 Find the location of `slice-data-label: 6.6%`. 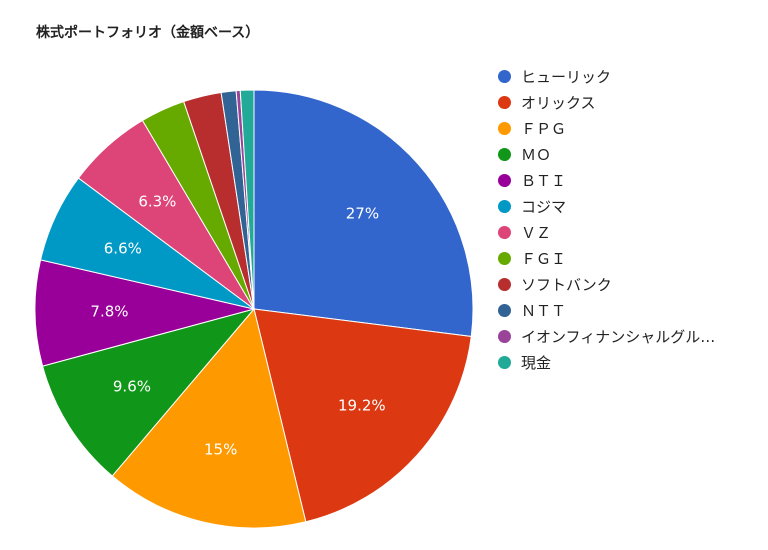

slice-data-label: 6.6% is located at coordinates (123, 248).